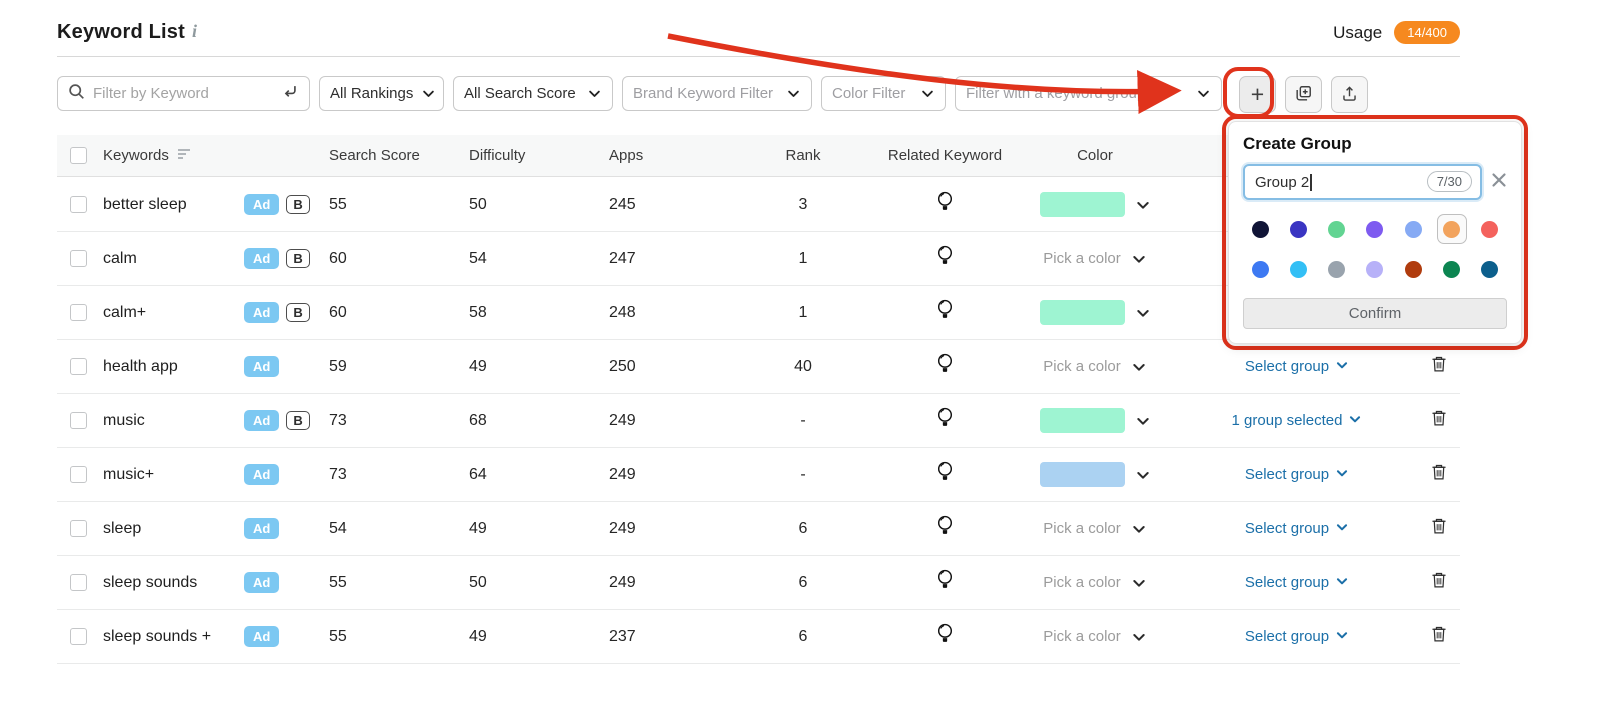 The image size is (1600, 707). I want to click on bulk-add-button, so click(1303, 94).